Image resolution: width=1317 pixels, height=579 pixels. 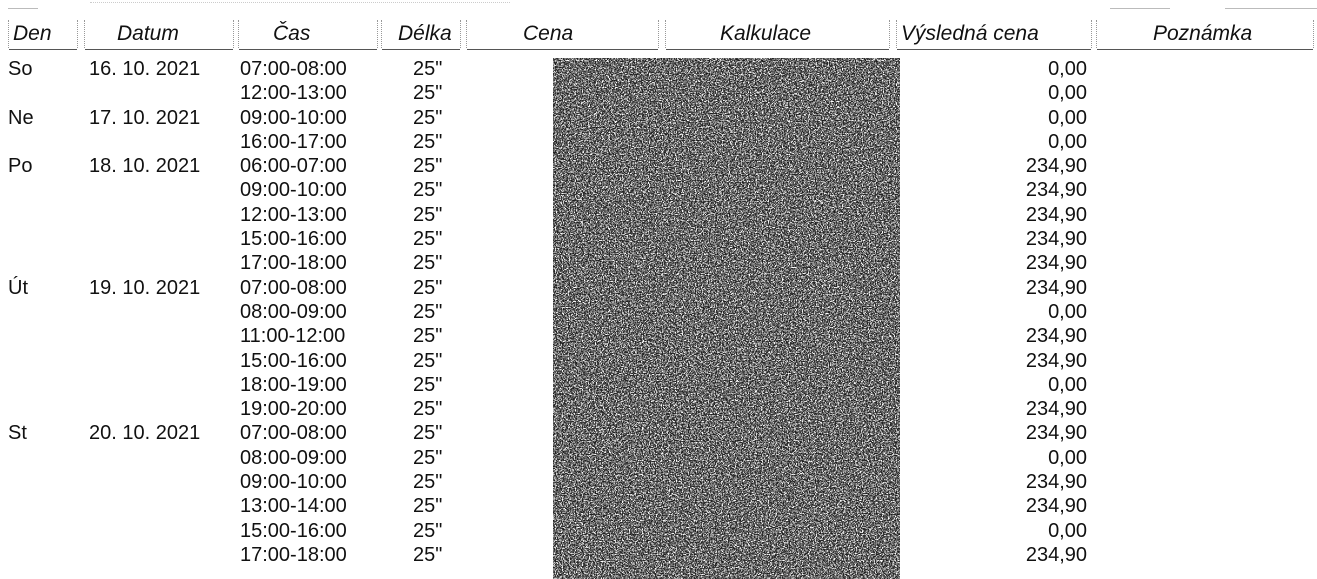 I want to click on header-datum-label: Datum, so click(x=148, y=33).